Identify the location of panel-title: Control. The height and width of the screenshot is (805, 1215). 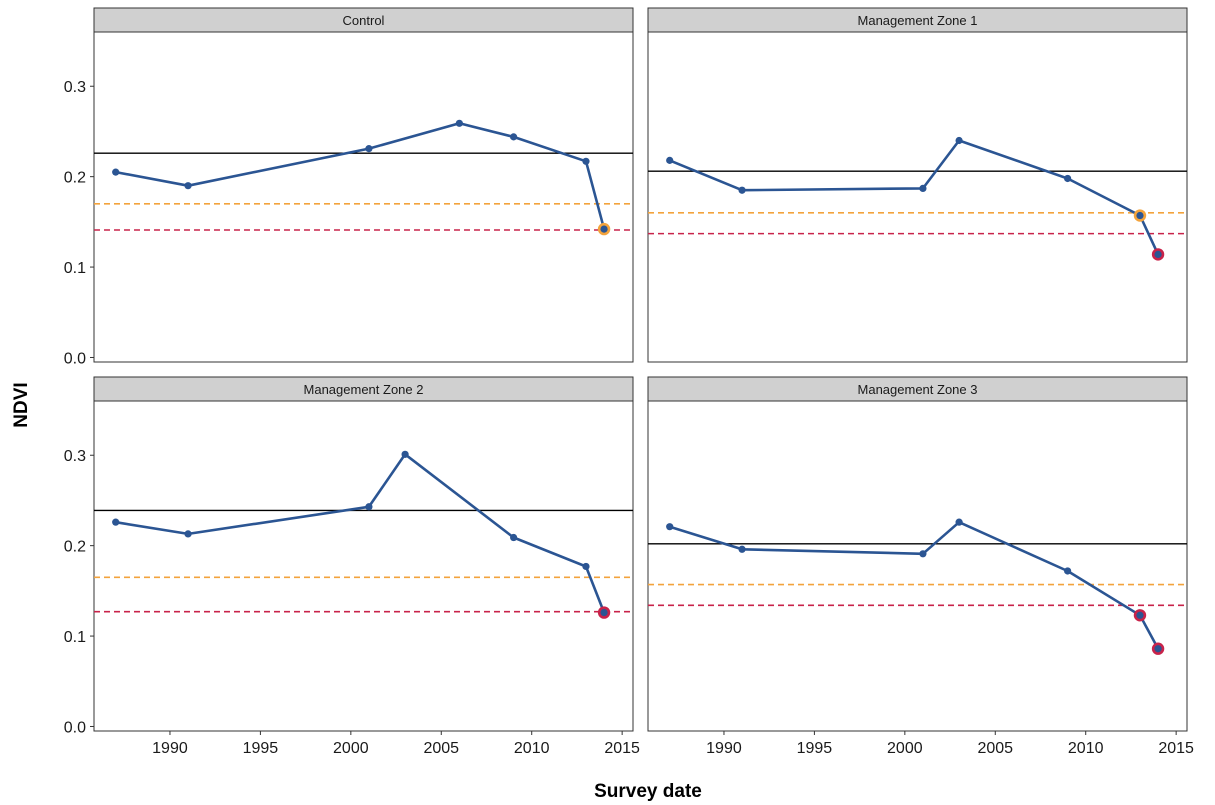
(364, 20).